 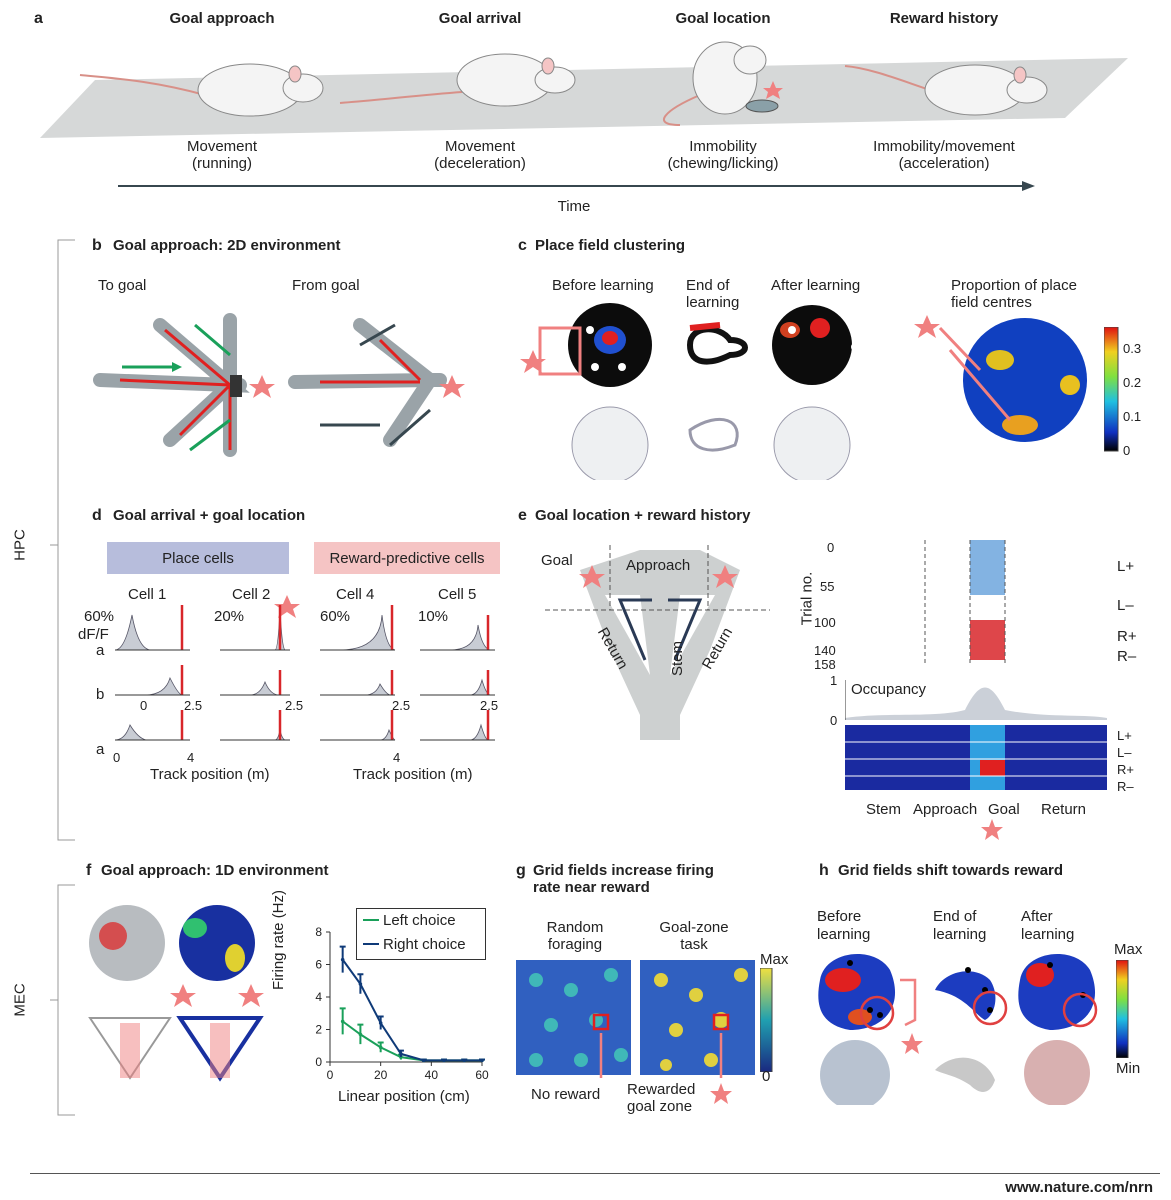 I want to click on stage-desc-1b: (running), so click(x=222, y=163).